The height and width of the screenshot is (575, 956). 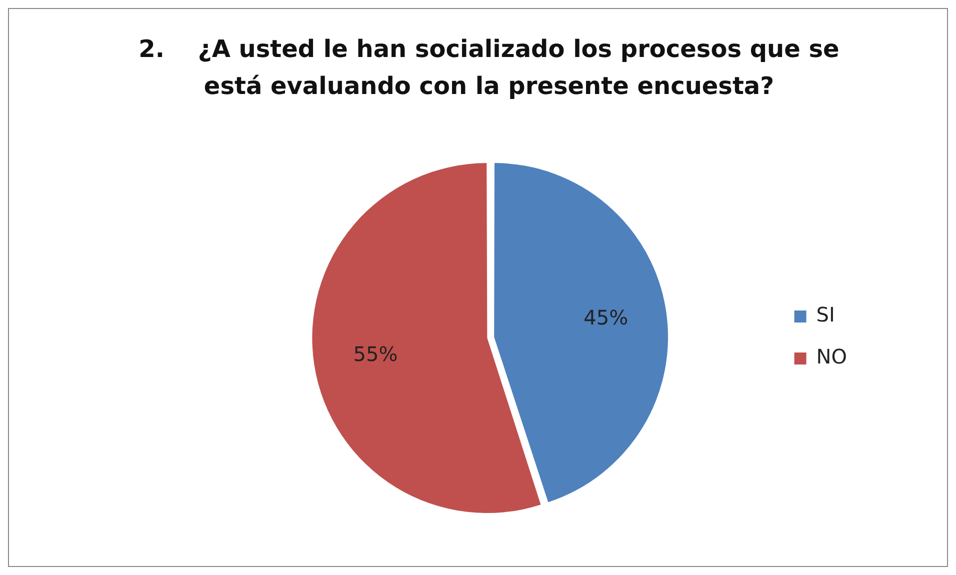 I want to click on chart-title: 2. ¿A usted le han socializado los procesos que se está evaluando con la presente encuesta?, so click(x=489, y=68).